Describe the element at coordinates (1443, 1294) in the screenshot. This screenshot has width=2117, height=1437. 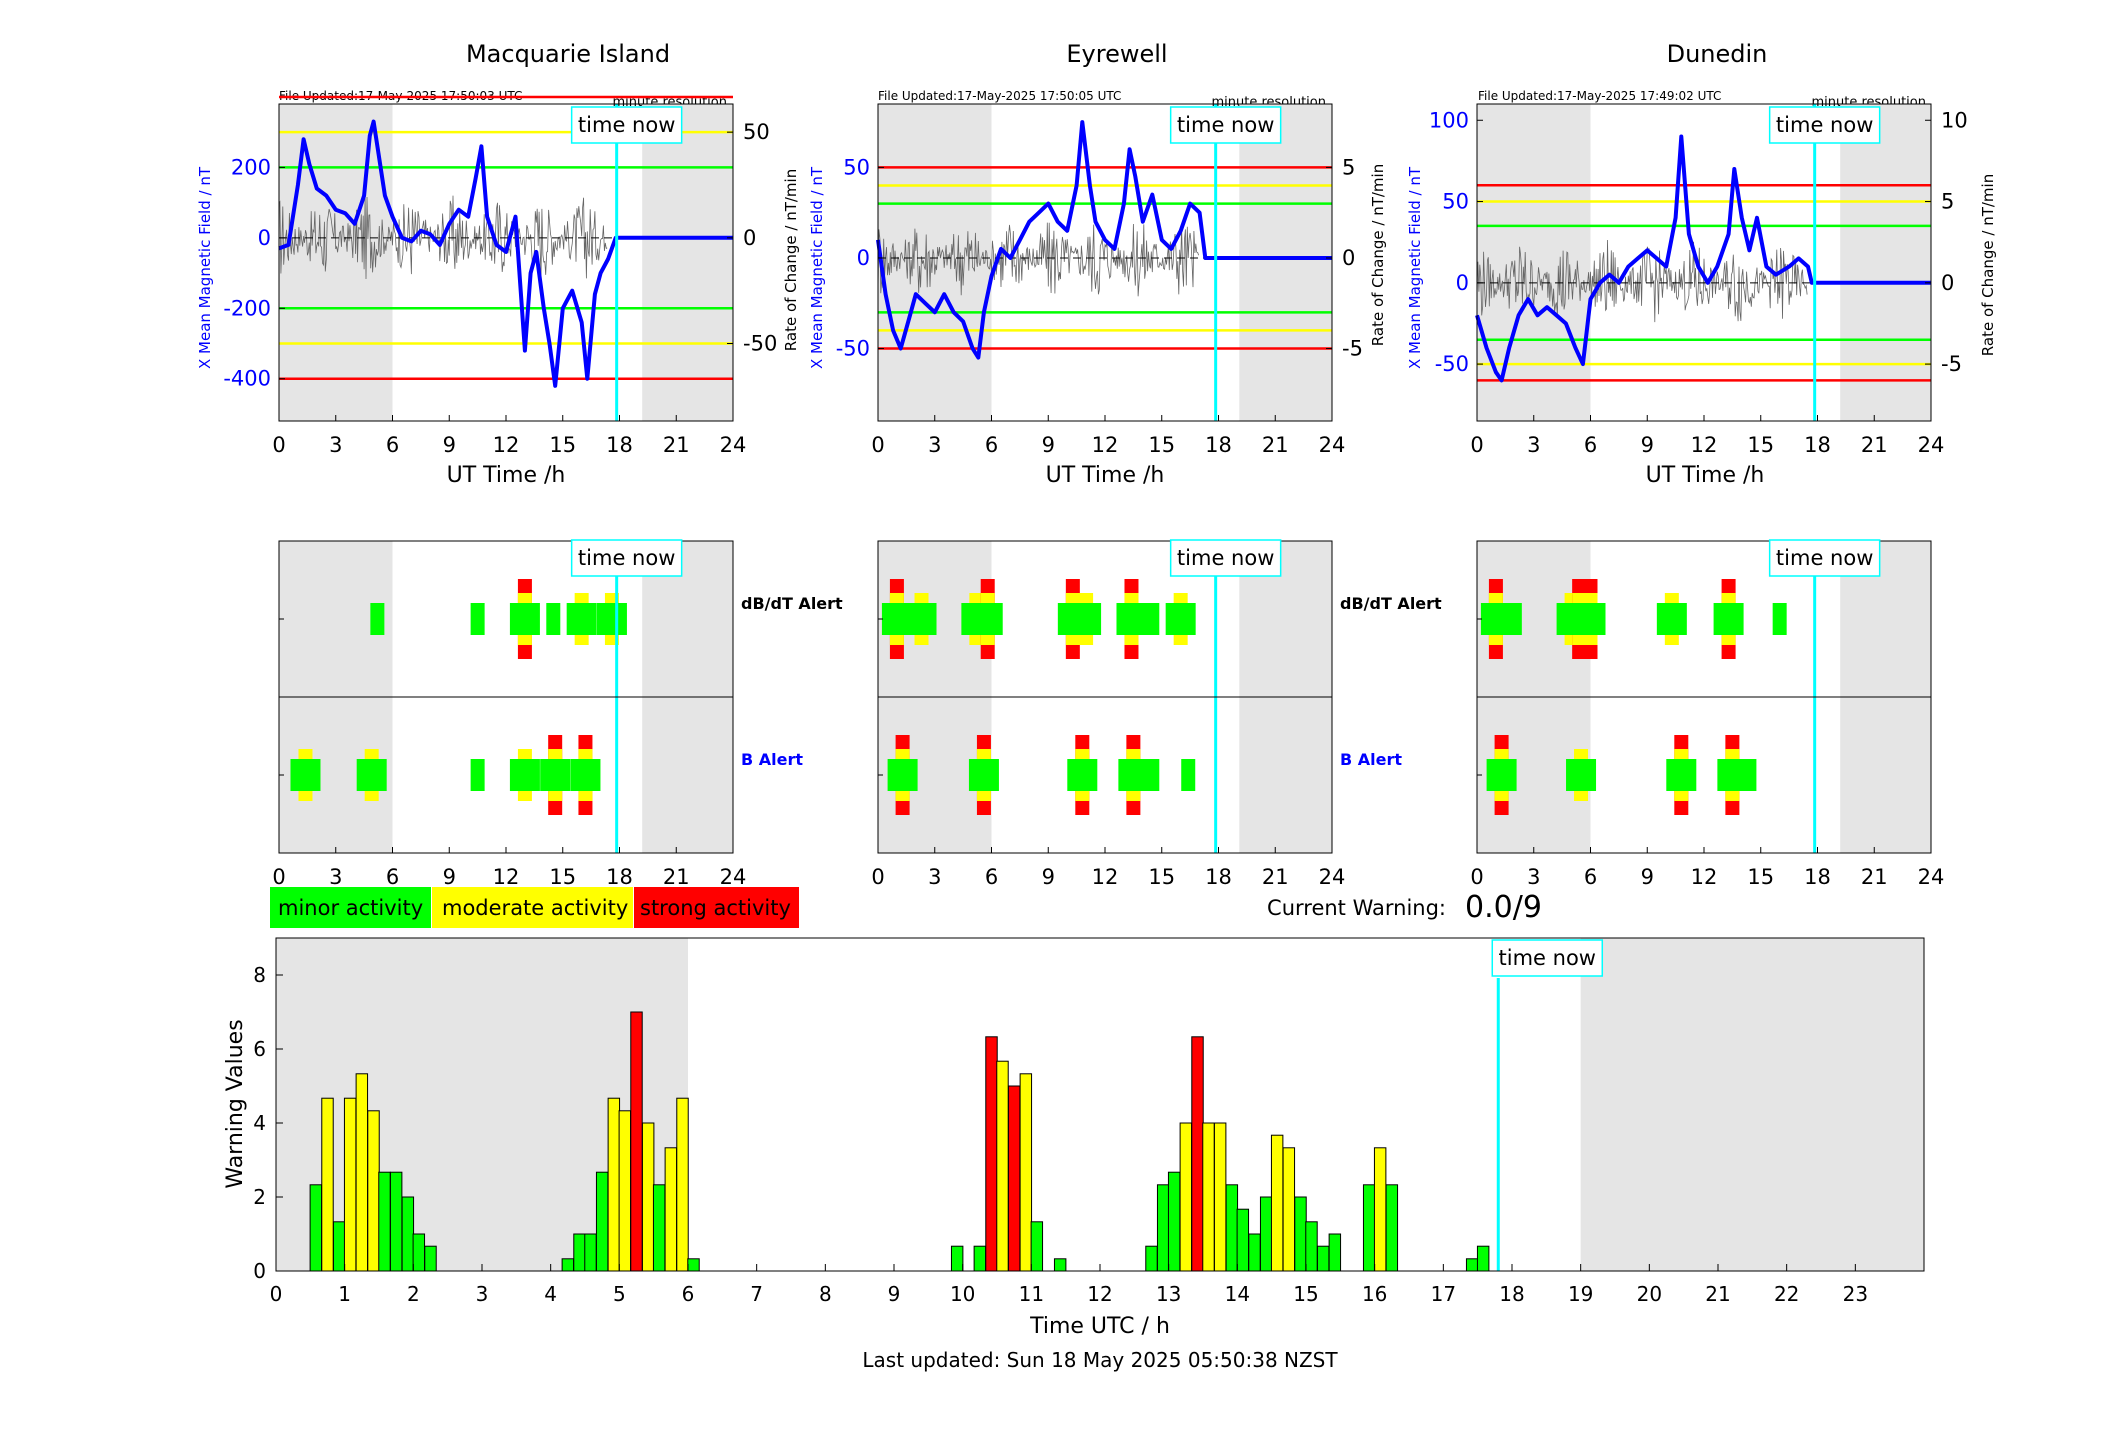
I see `x-tick-label: 17` at that location.